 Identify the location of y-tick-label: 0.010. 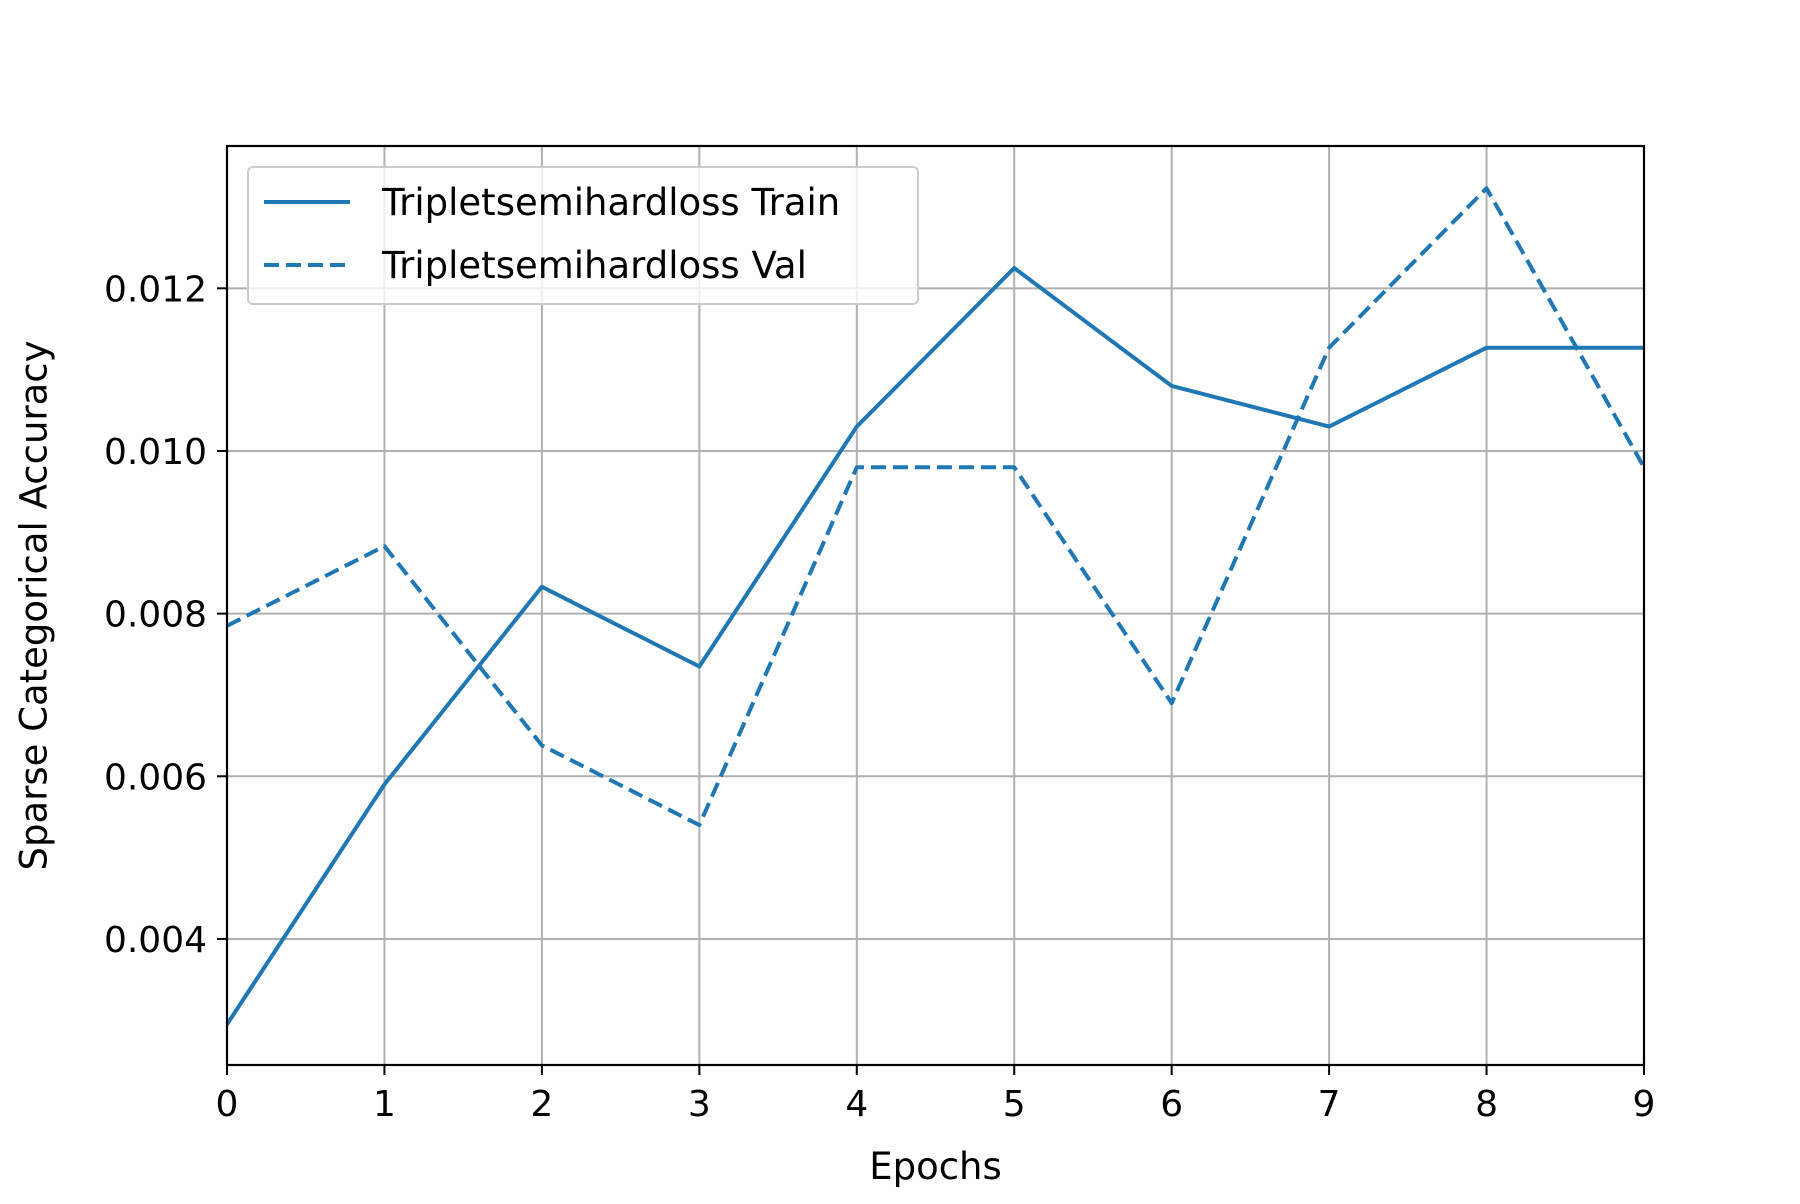
(155, 452).